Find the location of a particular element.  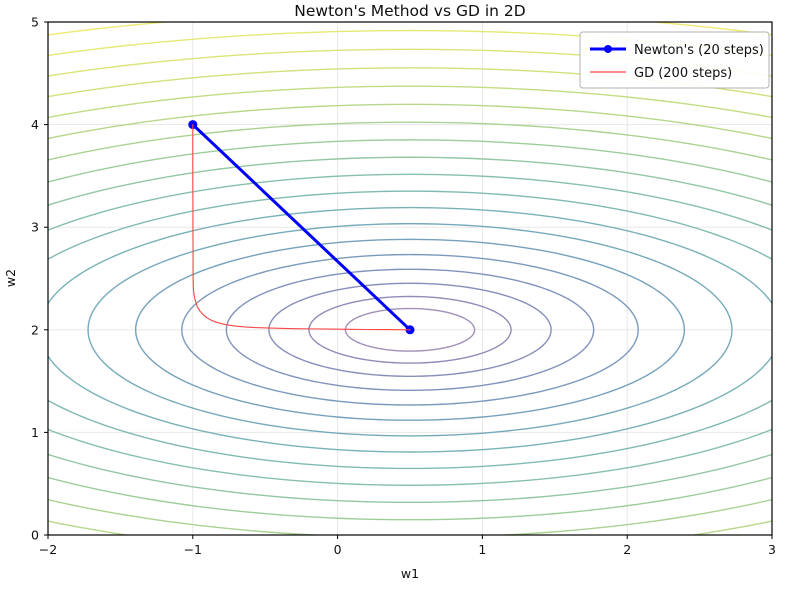

y-tick-label: 2 is located at coordinates (35, 329).